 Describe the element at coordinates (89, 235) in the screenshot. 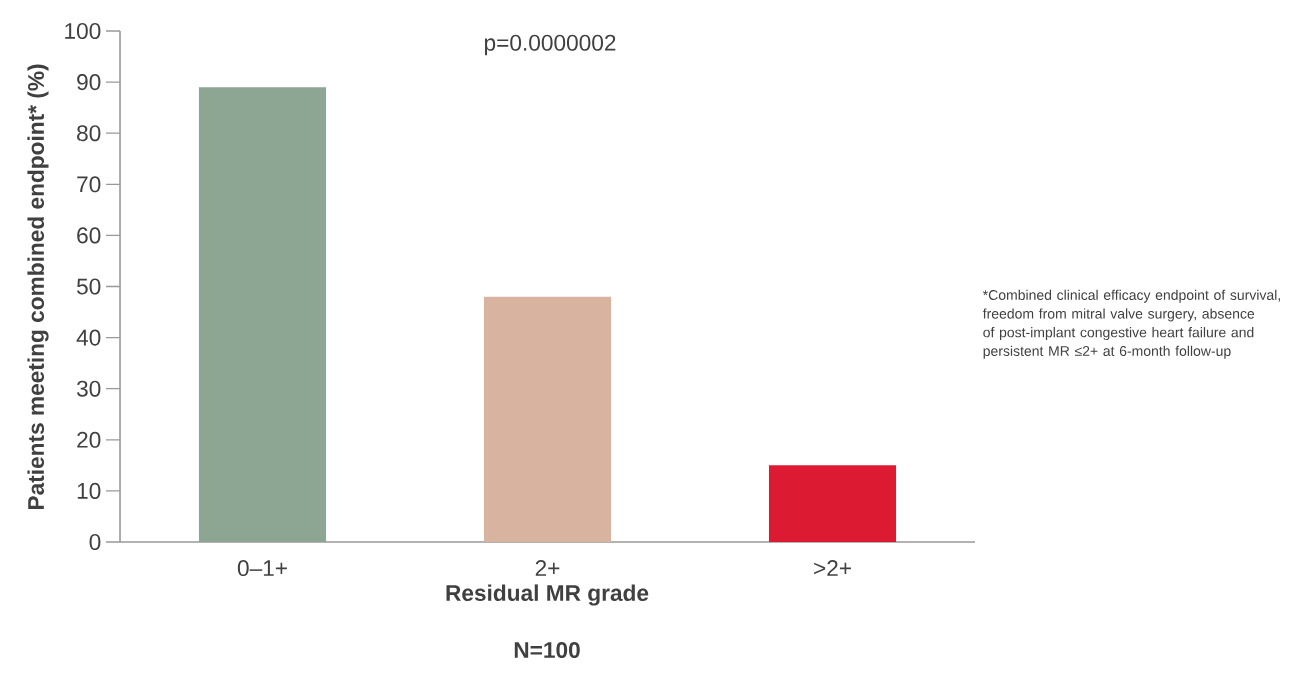

I see `y-tick-label: 60` at that location.